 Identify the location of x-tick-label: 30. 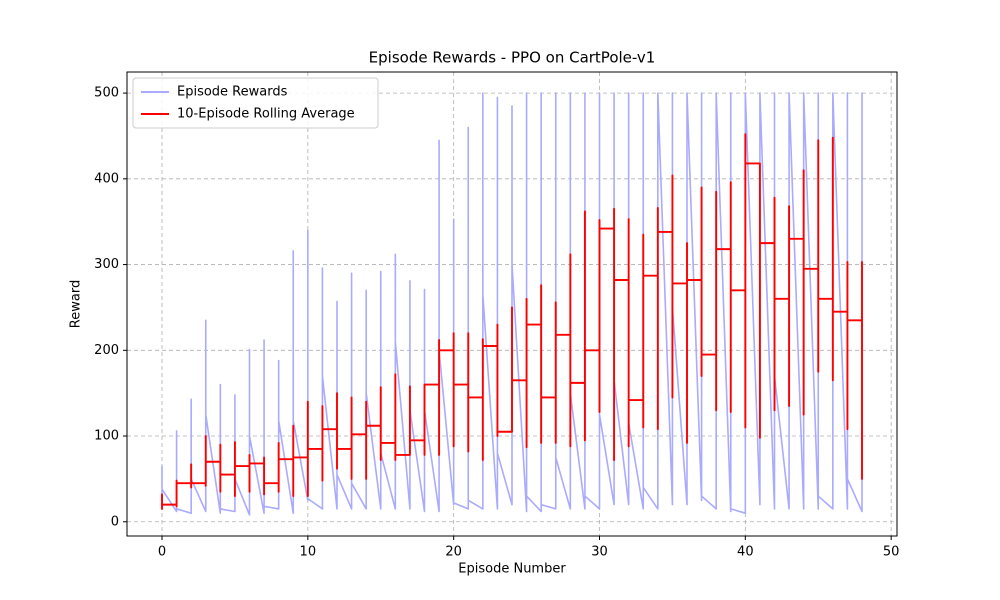
(599, 552).